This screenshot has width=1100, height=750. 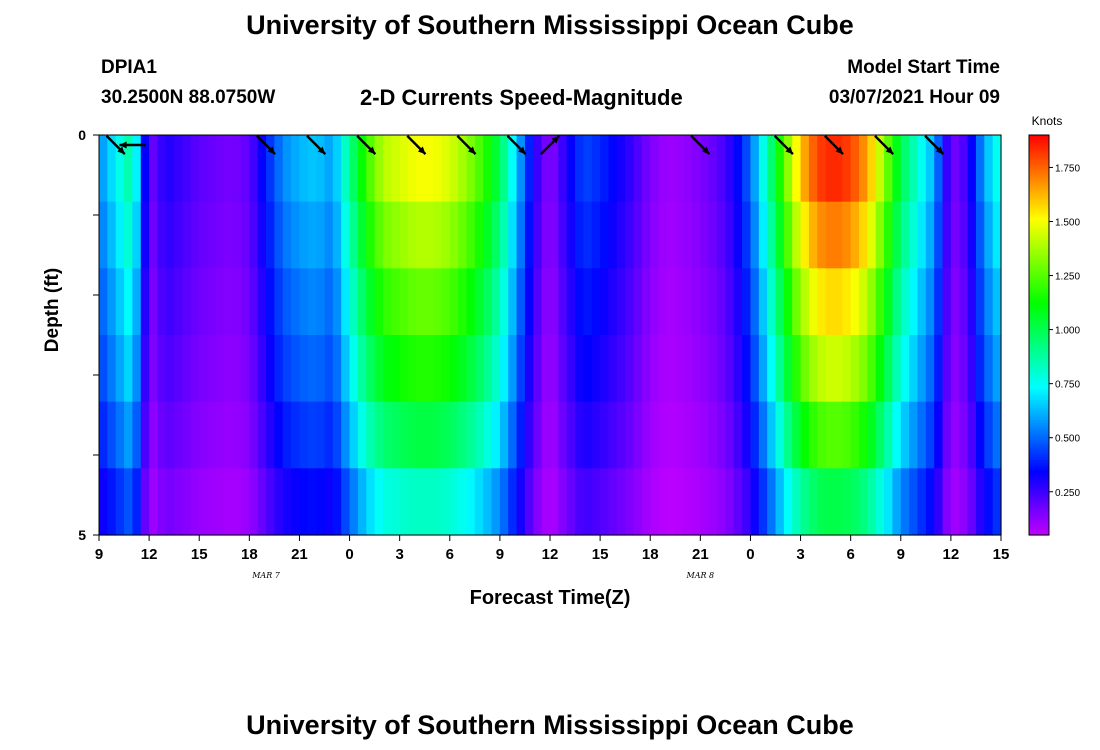 What do you see at coordinates (123, 145) in the screenshot?
I see `current-vector-head` at bounding box center [123, 145].